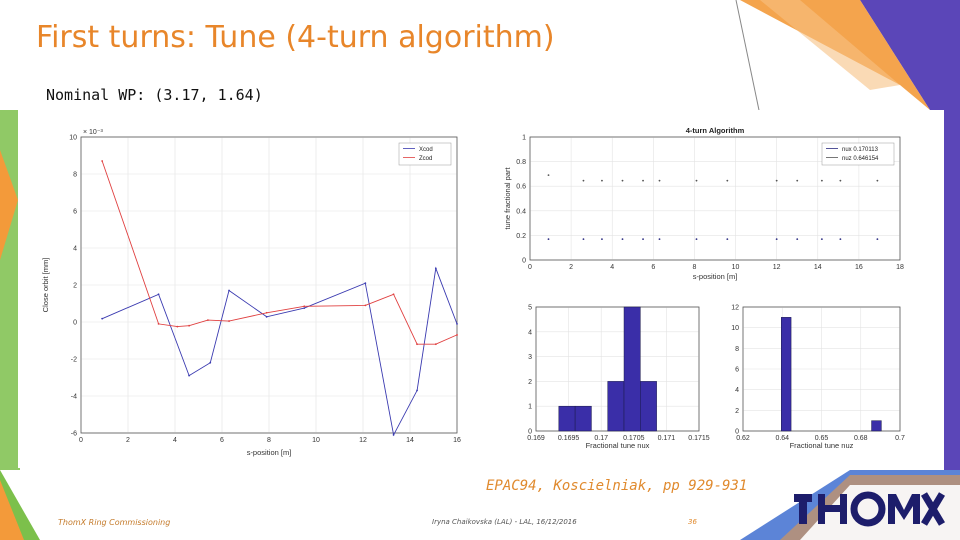 This screenshot has width=960, height=540. Describe the element at coordinates (737, 411) in the screenshot. I see `hist_nuz-ytick-label: 2` at that location.